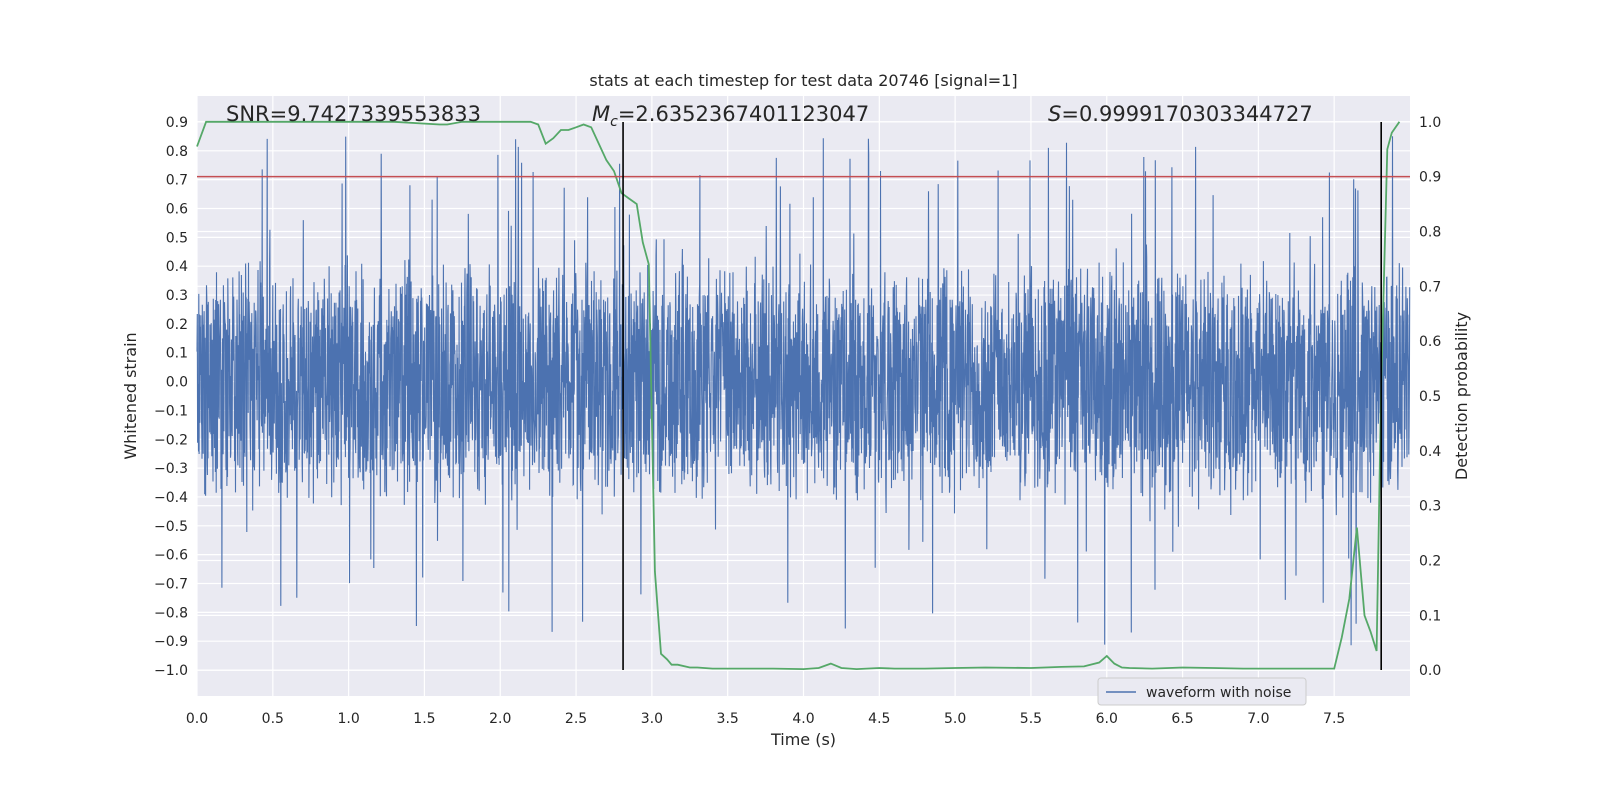 This screenshot has height=800, width=1600. Describe the element at coordinates (177, 296) in the screenshot. I see `y-tick-label-left: 0.3` at that location.